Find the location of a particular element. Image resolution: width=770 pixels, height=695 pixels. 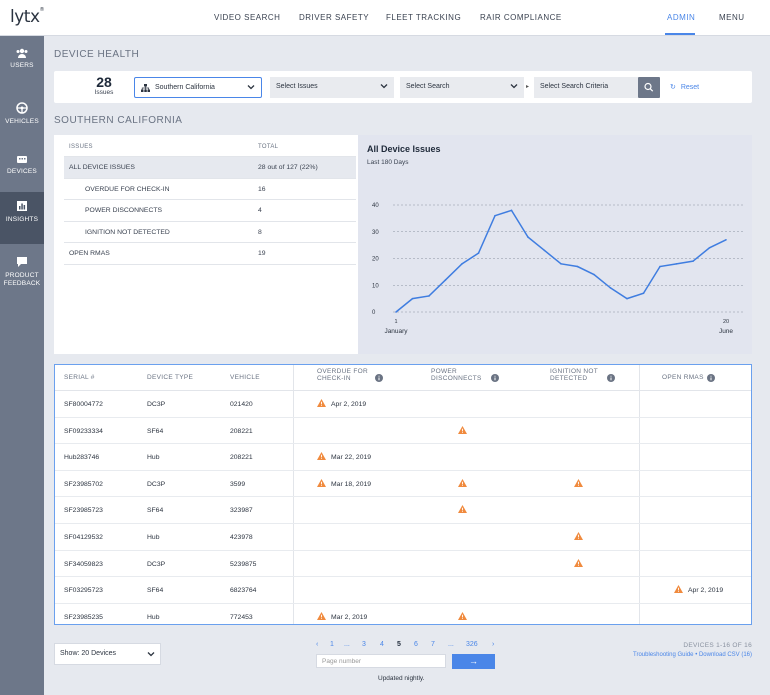

cell-overdue-date: Mar 22, 2019 is located at coordinates (351, 458).